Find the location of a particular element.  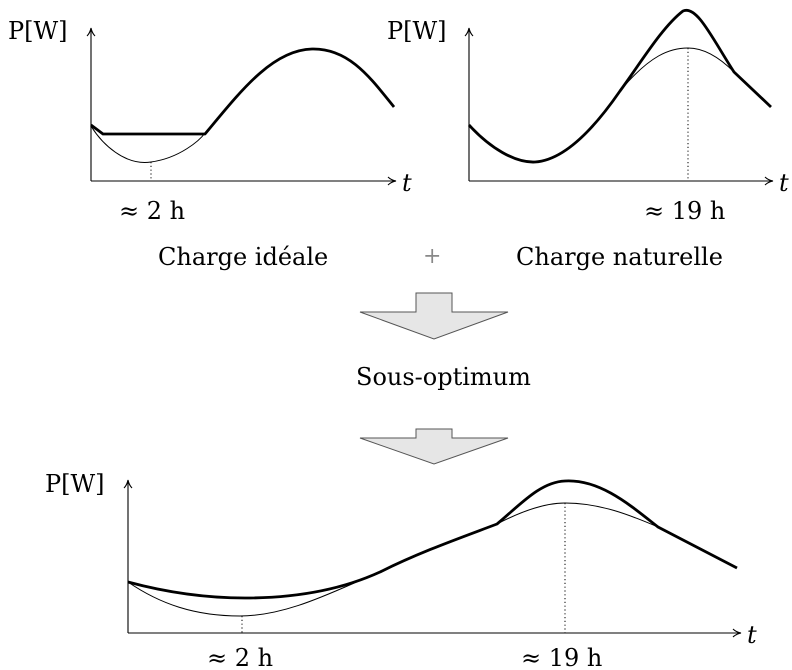

caption-charge-ideale: Charge idéale is located at coordinates (243, 257).